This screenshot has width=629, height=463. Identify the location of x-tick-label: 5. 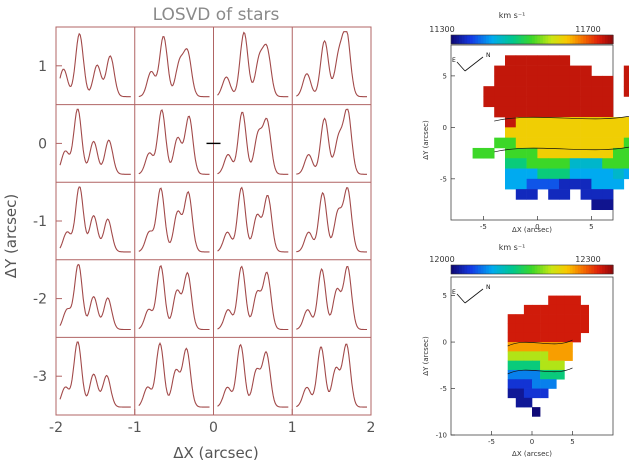
(591, 227).